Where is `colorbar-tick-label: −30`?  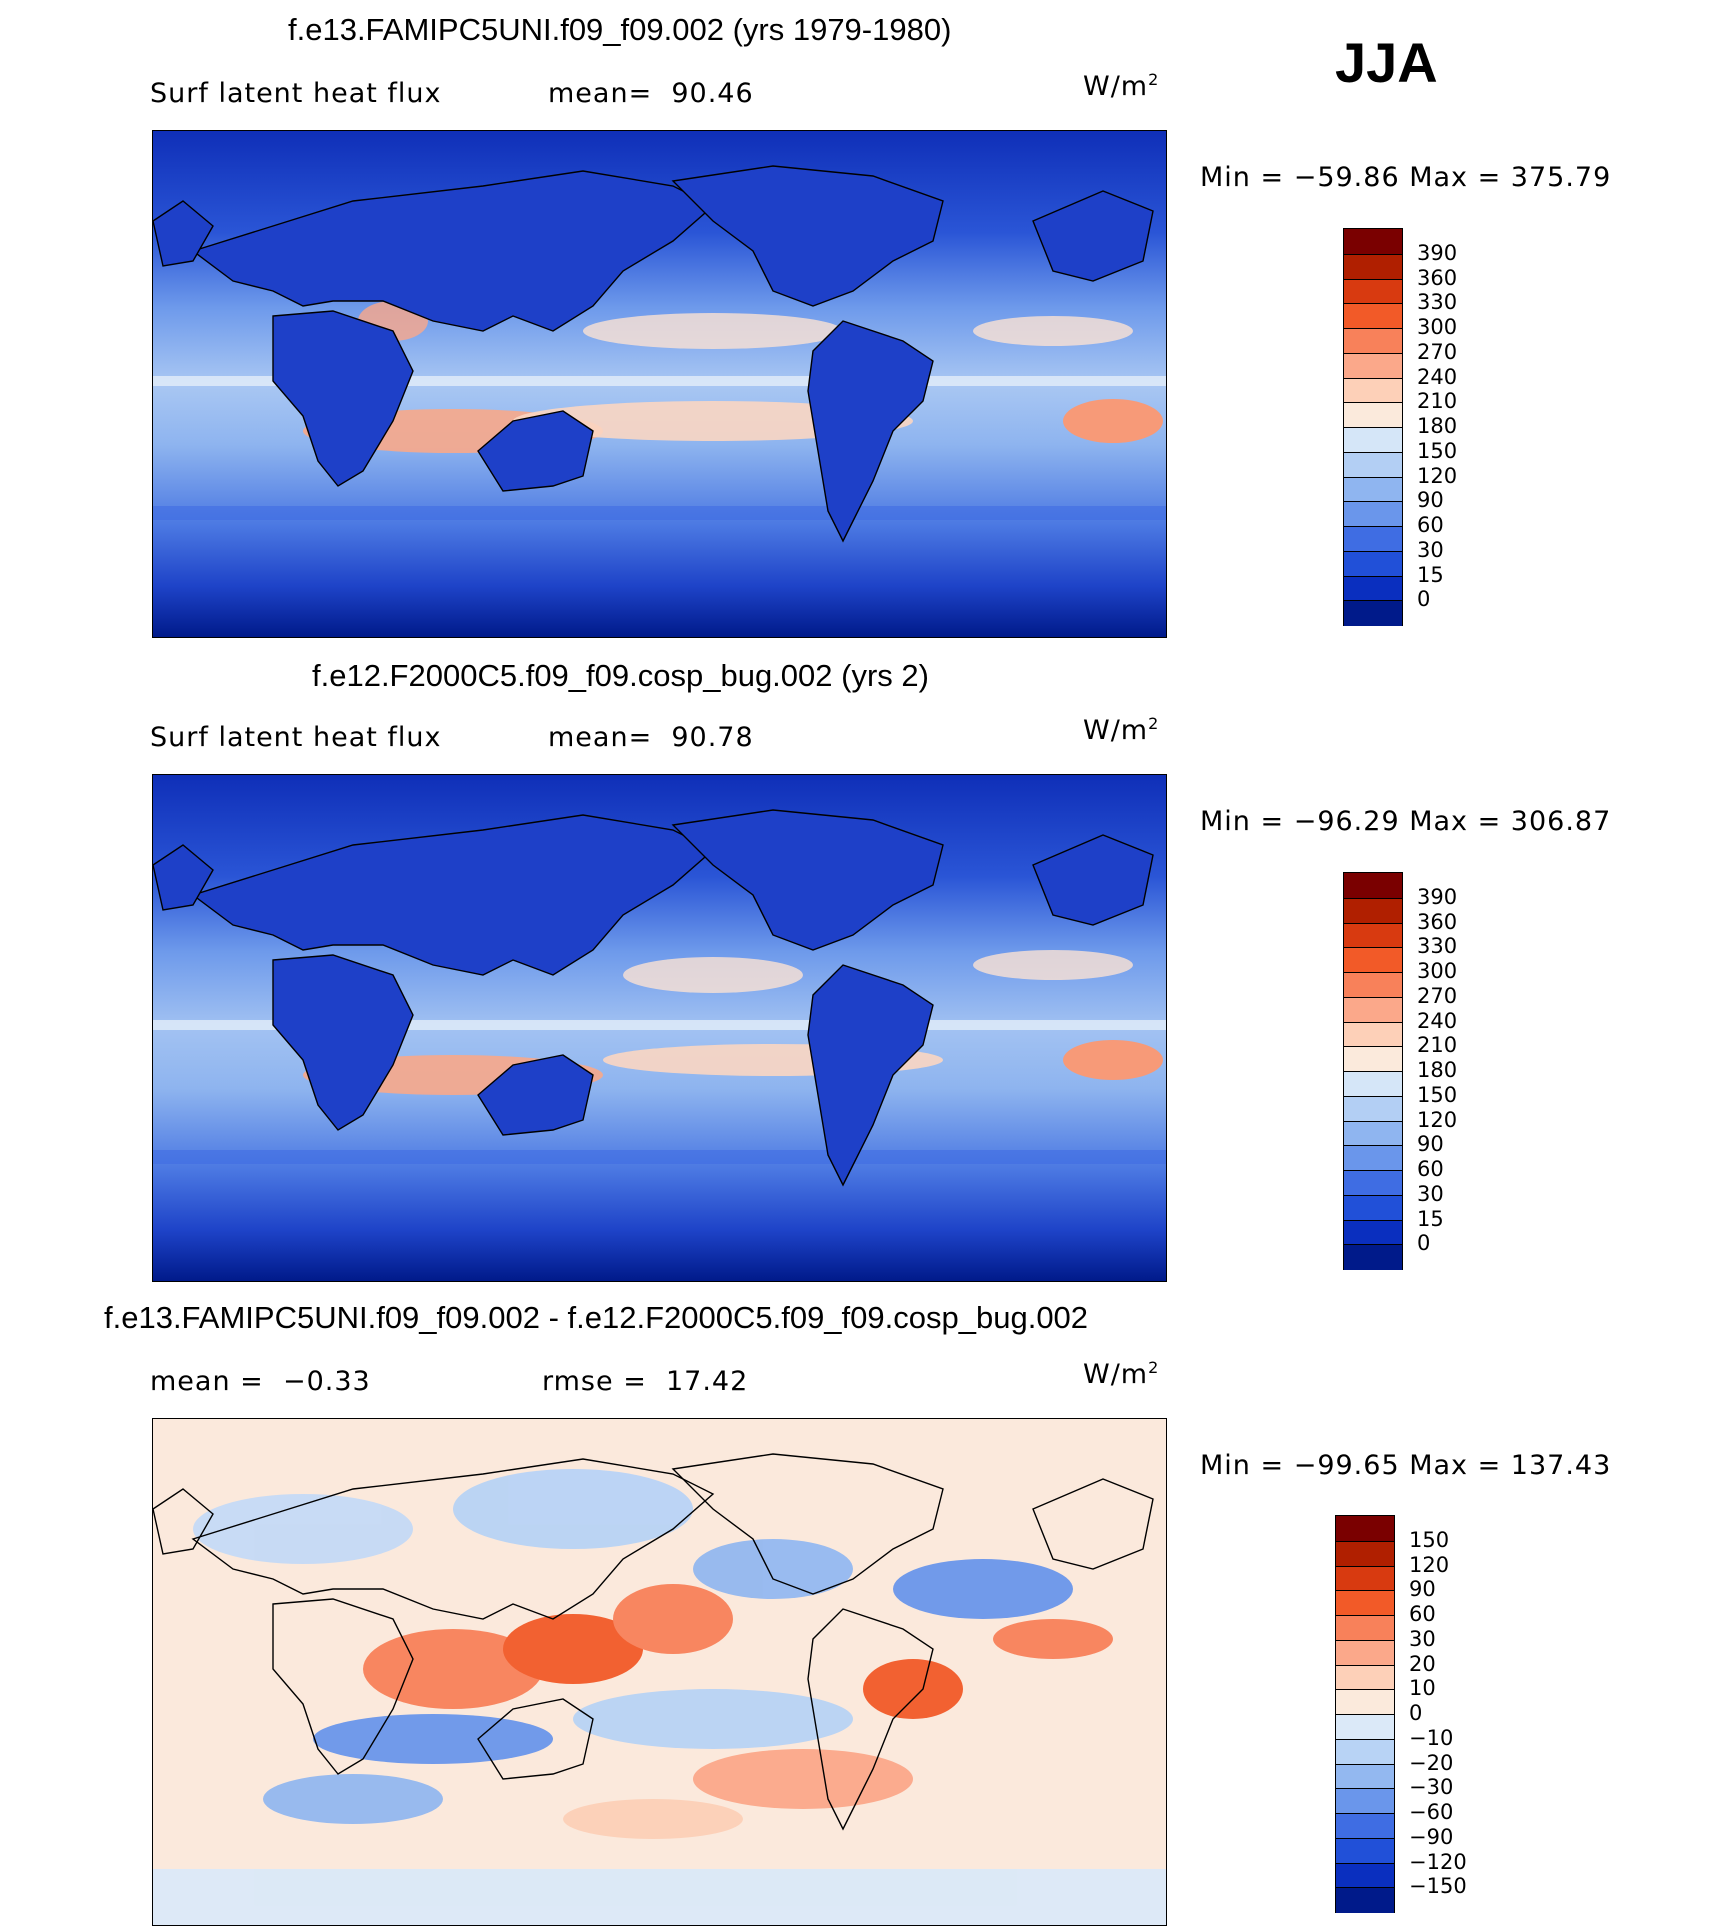 colorbar-tick-label: −30 is located at coordinates (1431, 1787).